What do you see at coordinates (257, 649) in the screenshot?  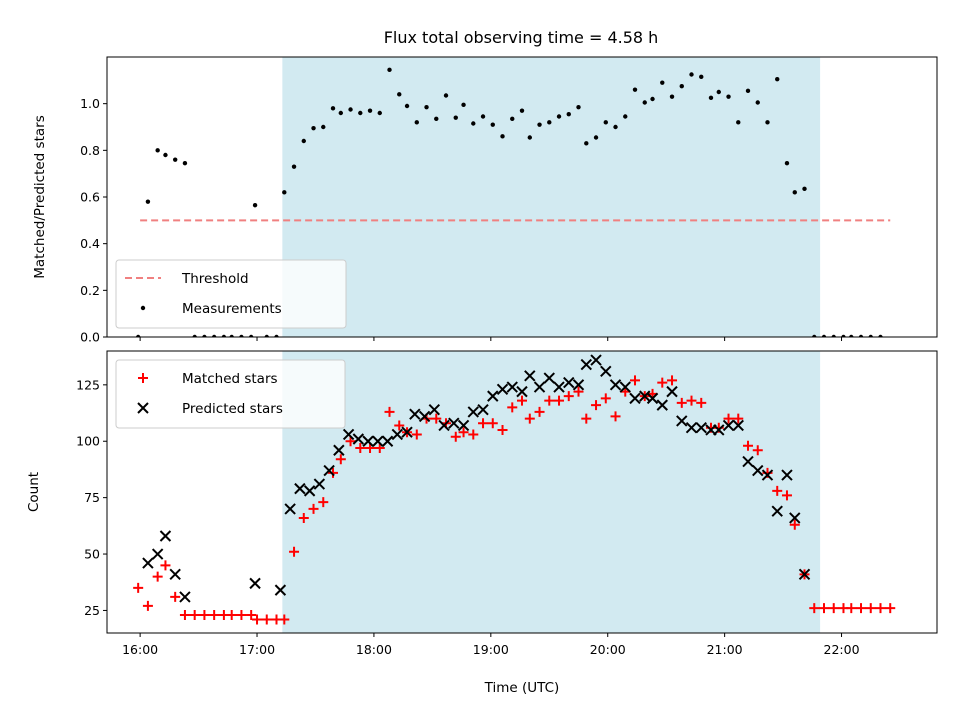 I see `x-tick-label: 17:00` at bounding box center [257, 649].